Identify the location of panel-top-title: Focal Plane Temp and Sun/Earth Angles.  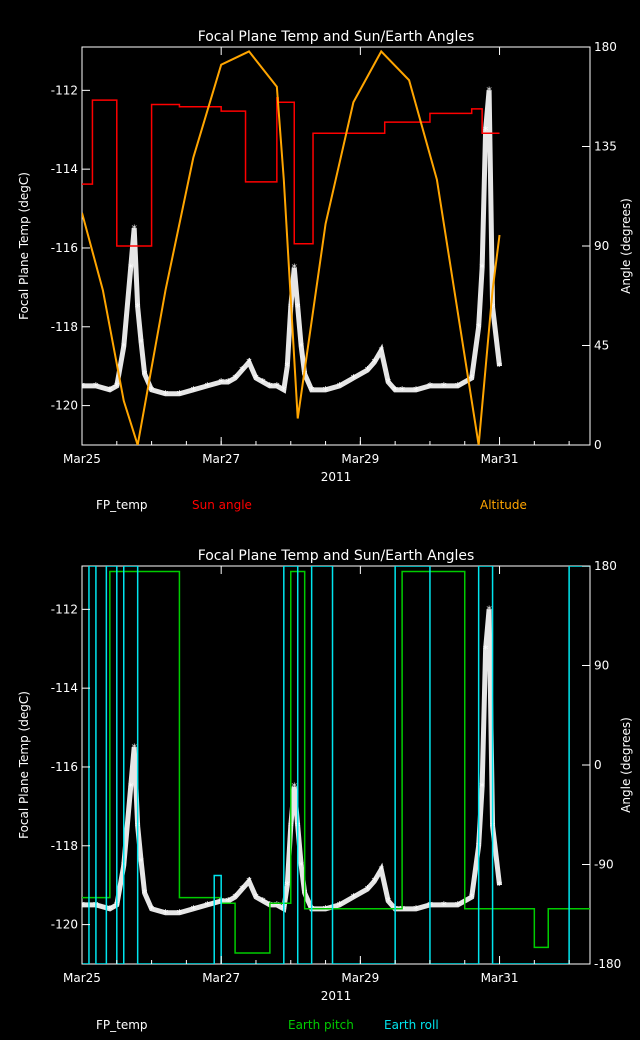
(336, 37).